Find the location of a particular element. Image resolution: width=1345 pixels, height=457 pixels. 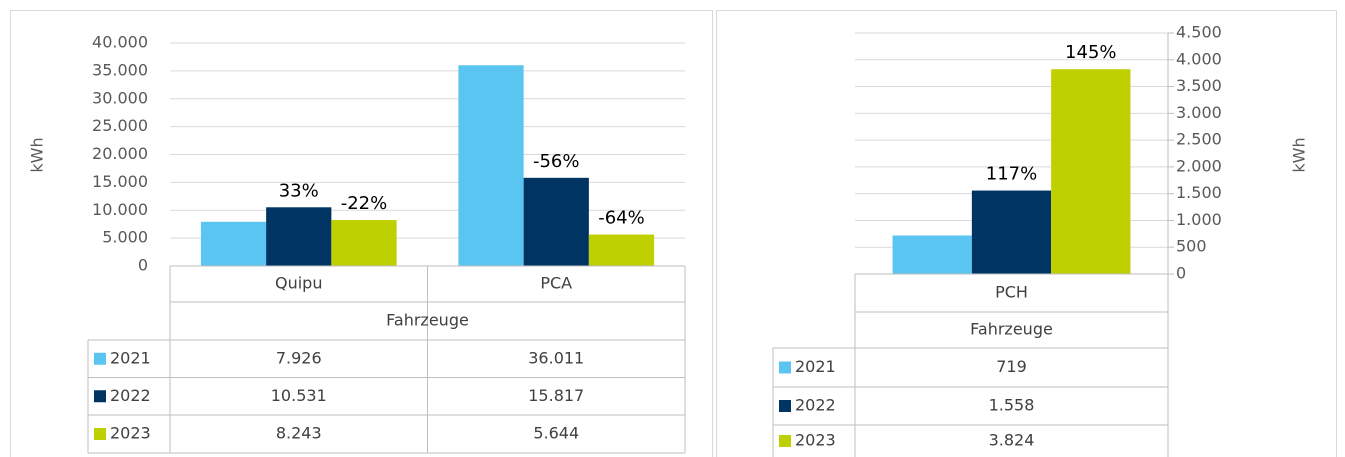

table-cell: 8.243 is located at coordinates (299, 433).